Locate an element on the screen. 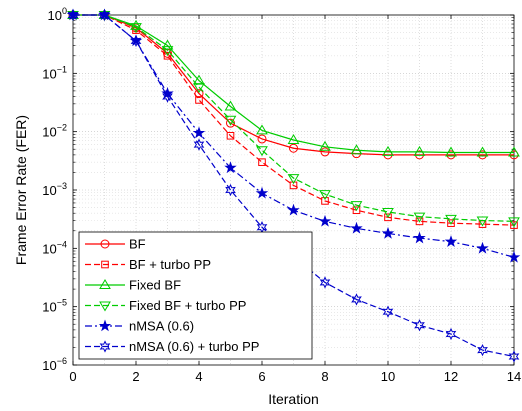  y-tick-label: 10⁻² is located at coordinates (54, 131).